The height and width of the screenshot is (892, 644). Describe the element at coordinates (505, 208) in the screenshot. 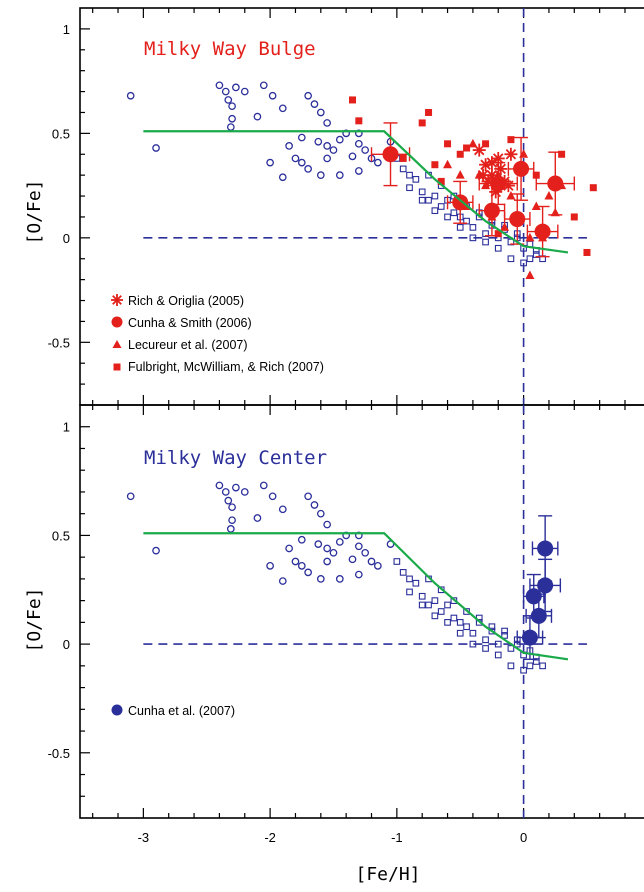

I see `series-filled-triangle` at that location.